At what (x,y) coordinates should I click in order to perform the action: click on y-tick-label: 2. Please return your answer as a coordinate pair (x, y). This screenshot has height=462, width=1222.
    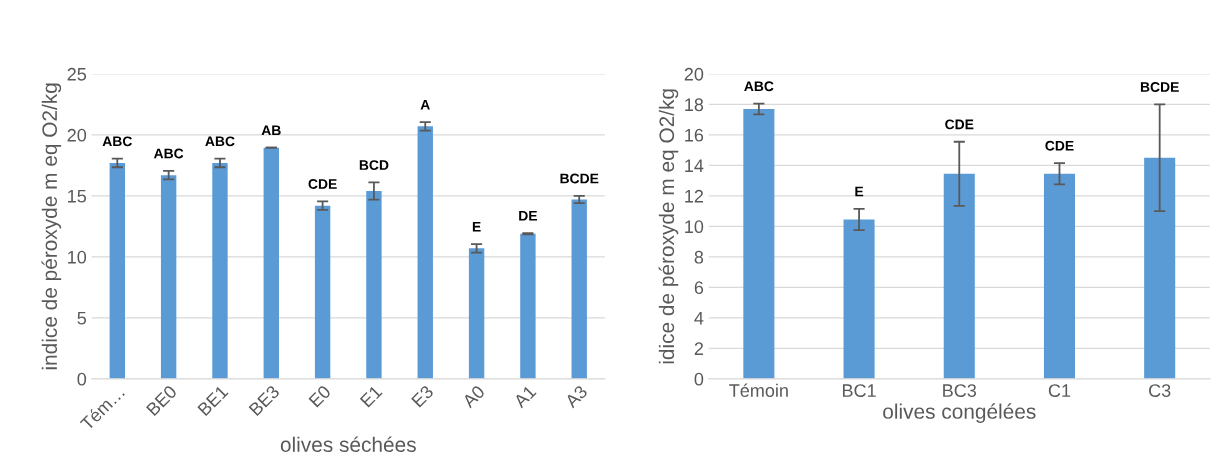
    Looking at the image, I should click on (698, 348).